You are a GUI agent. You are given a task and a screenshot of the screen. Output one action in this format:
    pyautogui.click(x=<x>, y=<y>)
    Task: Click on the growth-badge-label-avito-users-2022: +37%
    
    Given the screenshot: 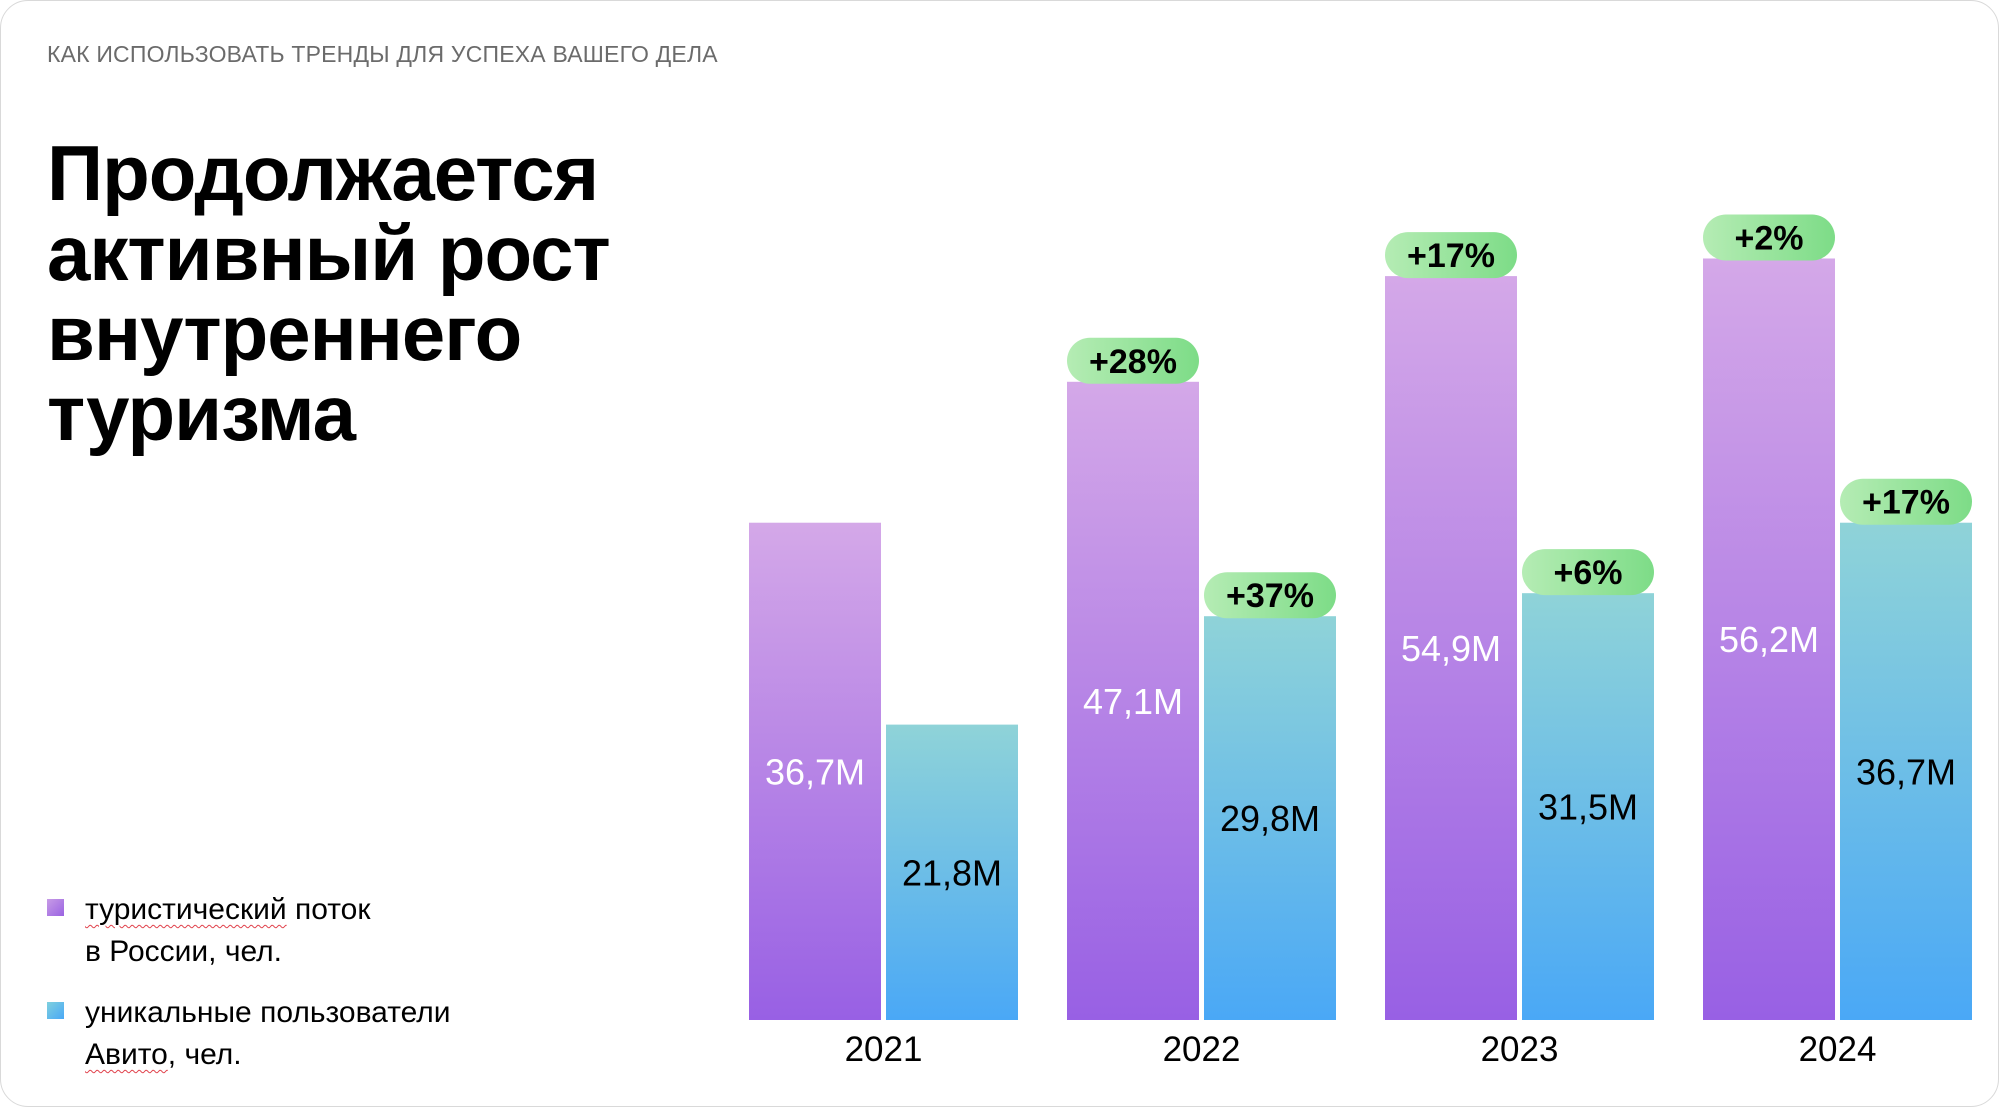 What is the action you would take?
    pyautogui.click(x=1270, y=596)
    